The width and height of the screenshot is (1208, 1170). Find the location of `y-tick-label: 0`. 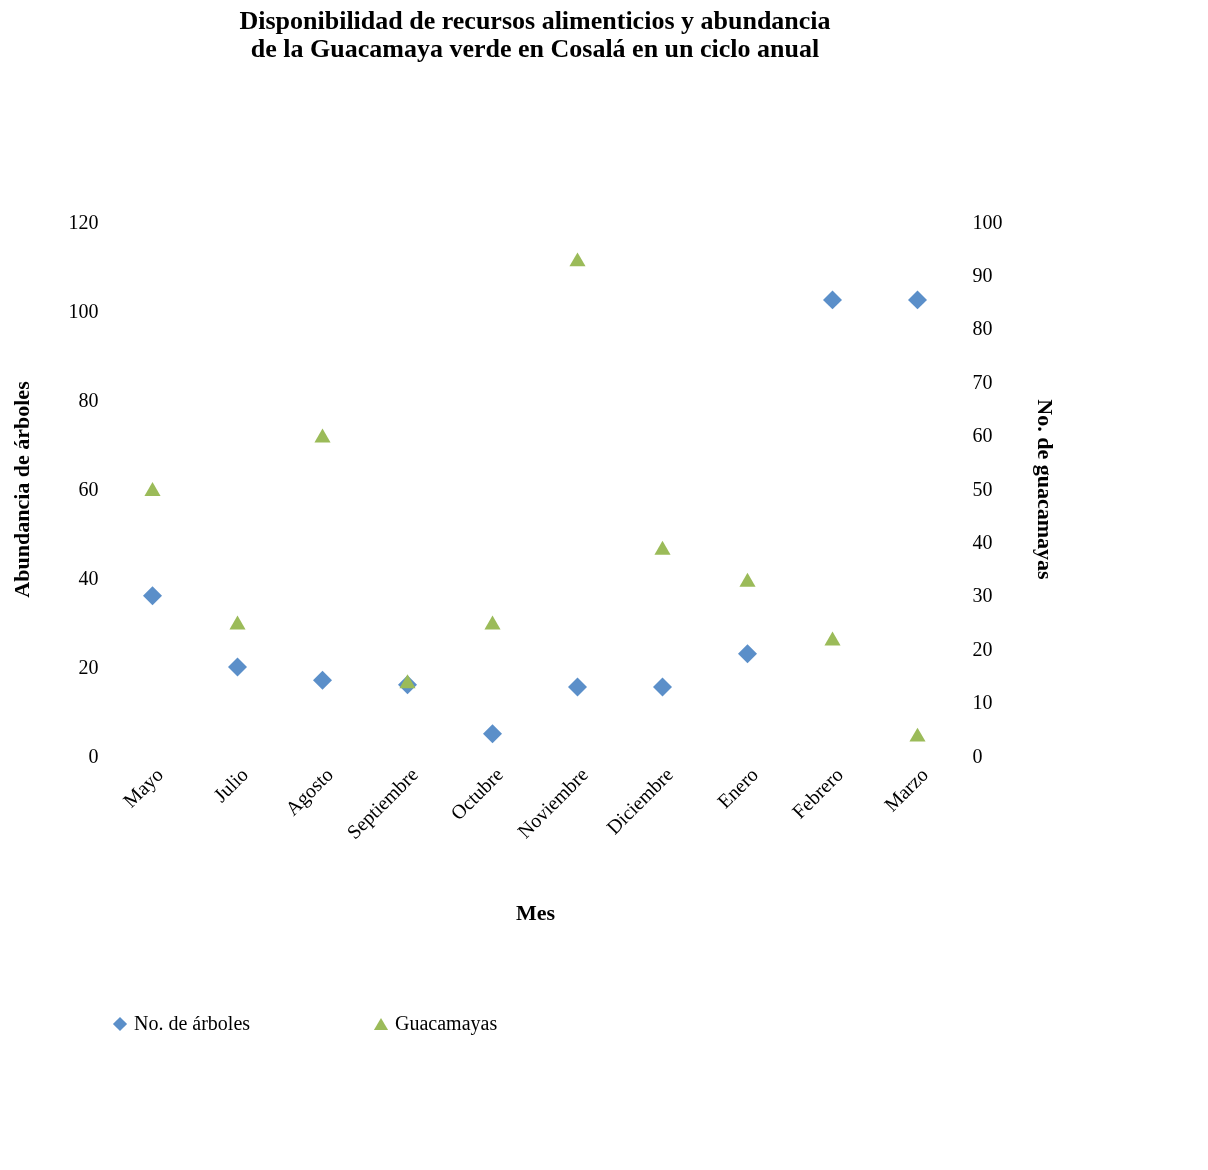

y-tick-label: 0 is located at coordinates (93, 755).